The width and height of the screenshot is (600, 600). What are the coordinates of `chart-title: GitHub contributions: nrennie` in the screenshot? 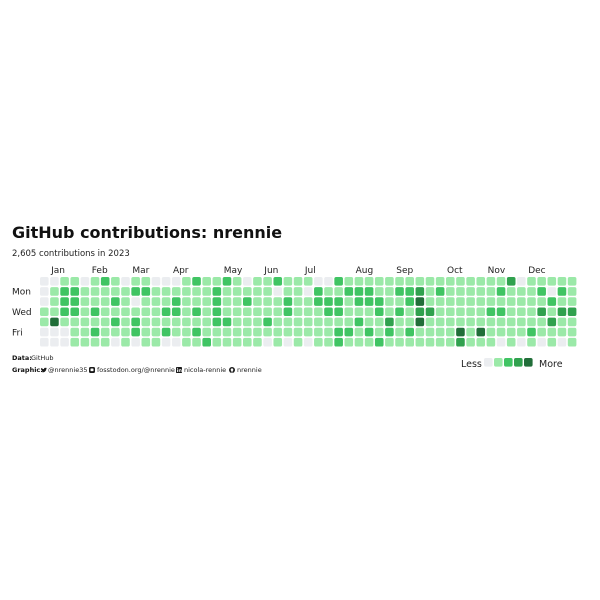 It's located at (147, 232).